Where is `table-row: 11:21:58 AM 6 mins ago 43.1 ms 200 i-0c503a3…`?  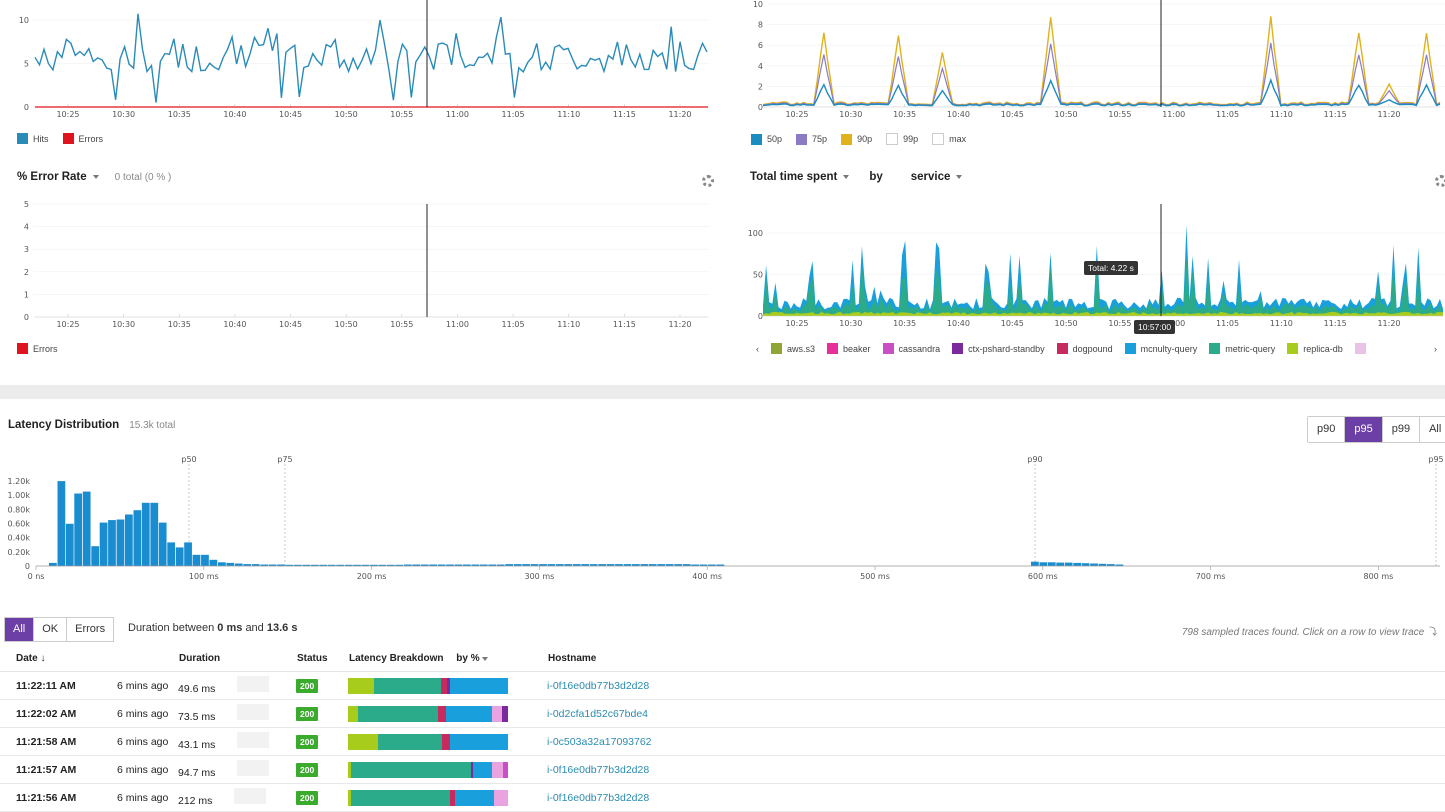 table-row: 11:21:58 AM 6 mins ago 43.1 ms 200 i-0c503a3… is located at coordinates (722, 741).